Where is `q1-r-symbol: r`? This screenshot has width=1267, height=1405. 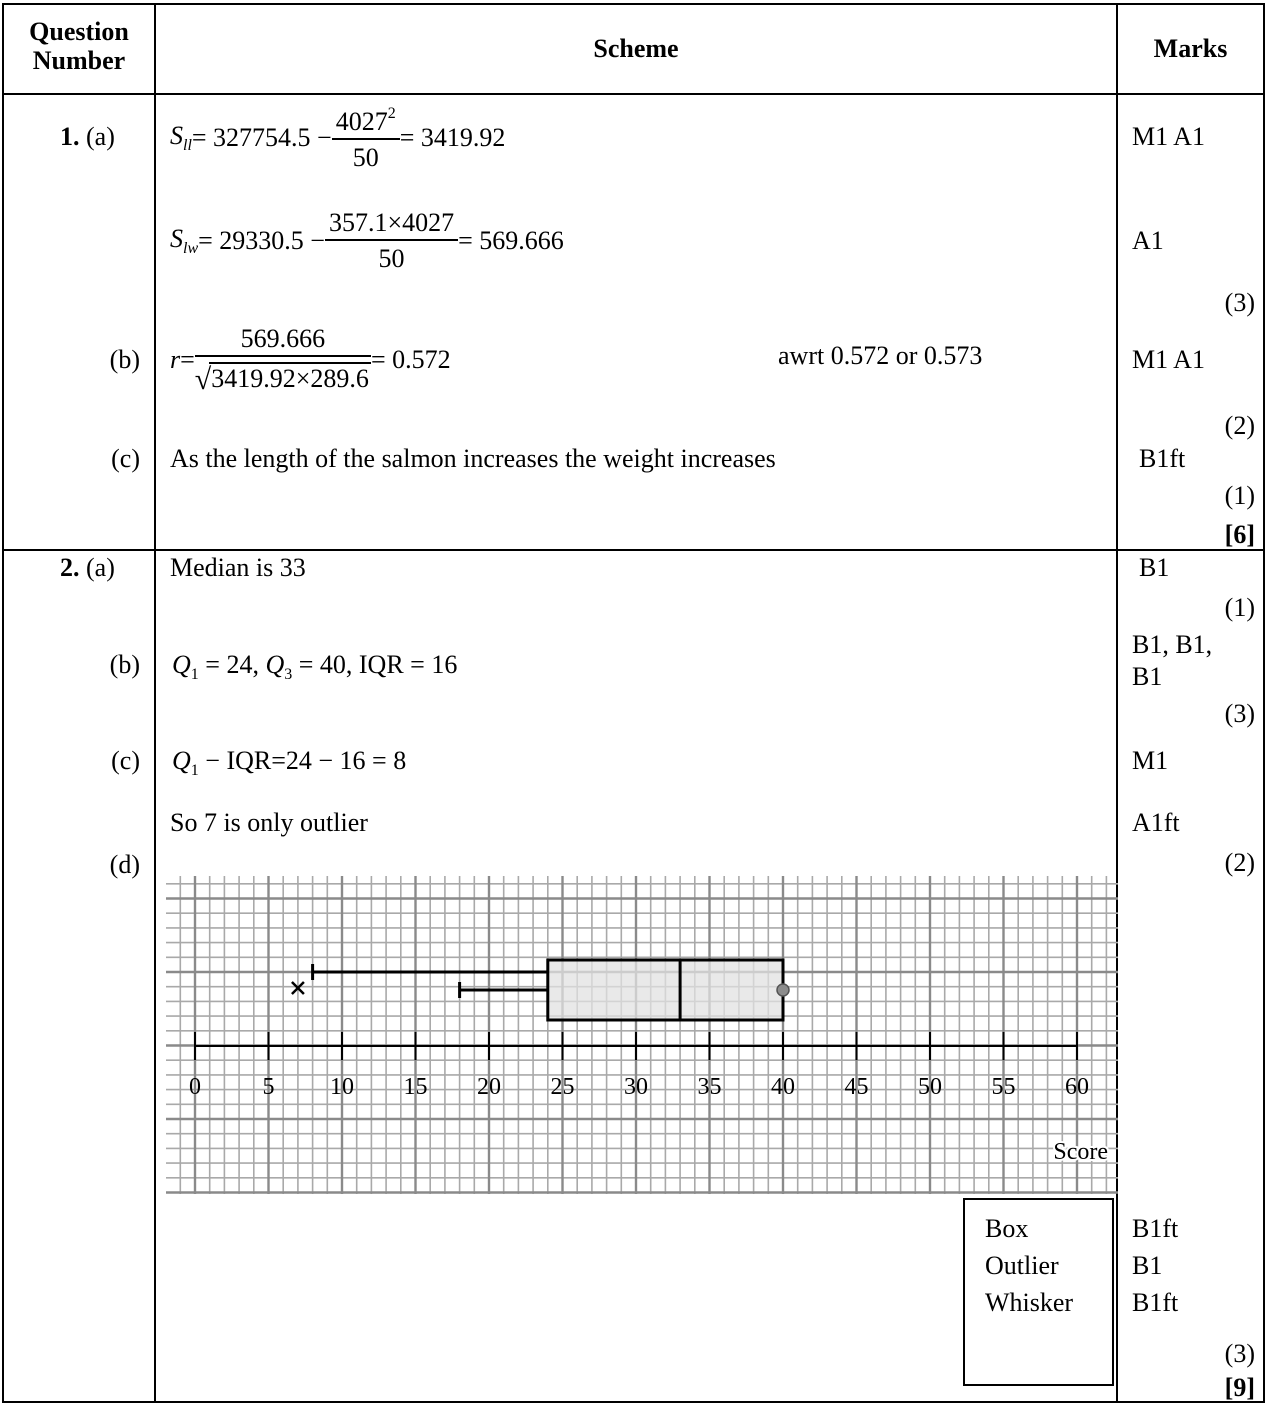 q1-r-symbol: r is located at coordinates (175, 359).